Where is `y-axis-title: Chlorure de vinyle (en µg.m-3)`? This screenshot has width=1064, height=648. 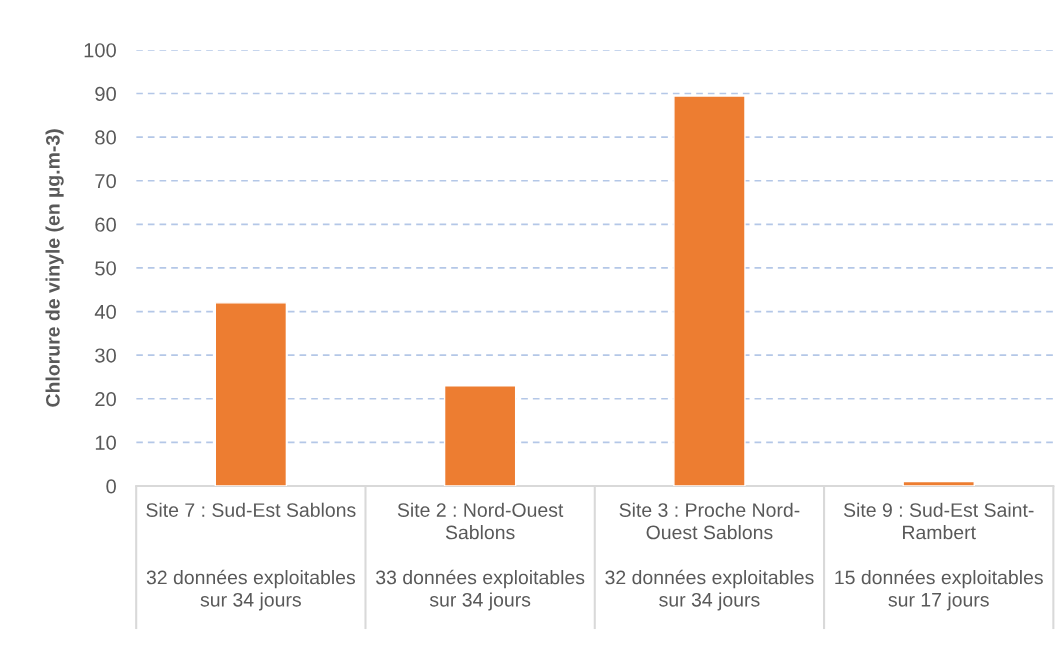
y-axis-title: Chlorure de vinyle (en µg.m-3) is located at coordinates (54, 268).